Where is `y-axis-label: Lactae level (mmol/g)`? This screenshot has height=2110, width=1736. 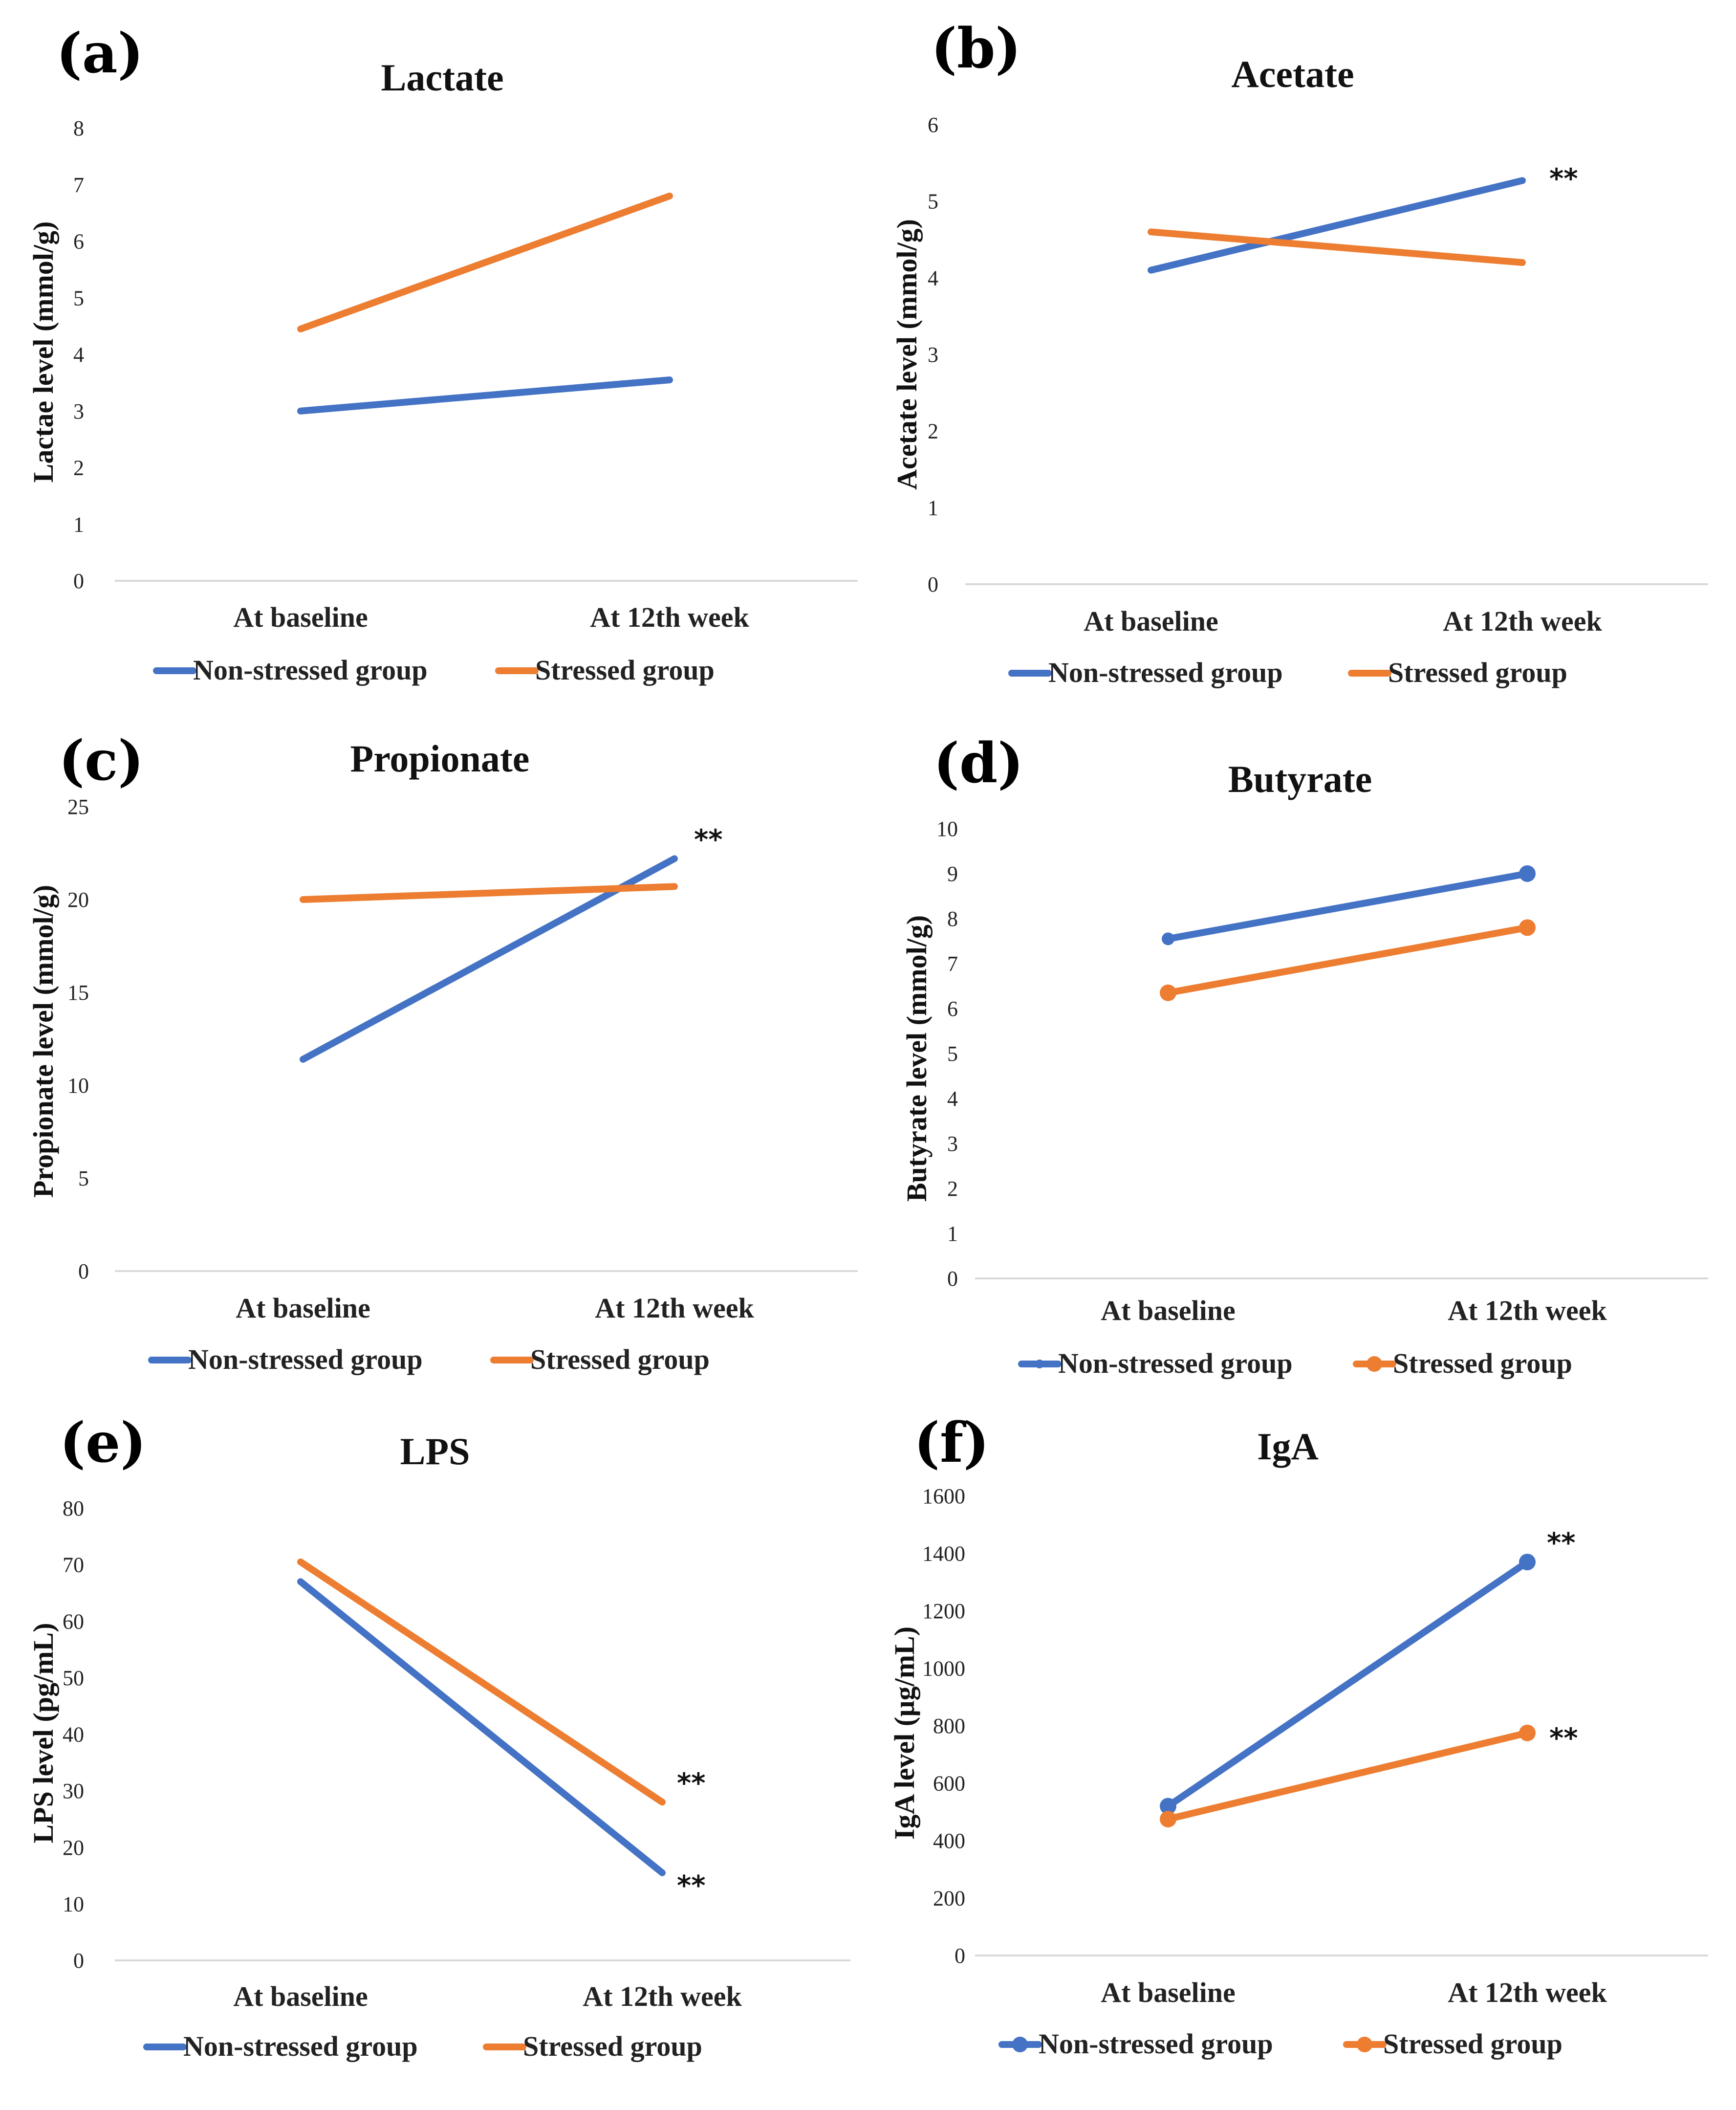
y-axis-label: Lactae level (mmol/g) is located at coordinates (43, 352).